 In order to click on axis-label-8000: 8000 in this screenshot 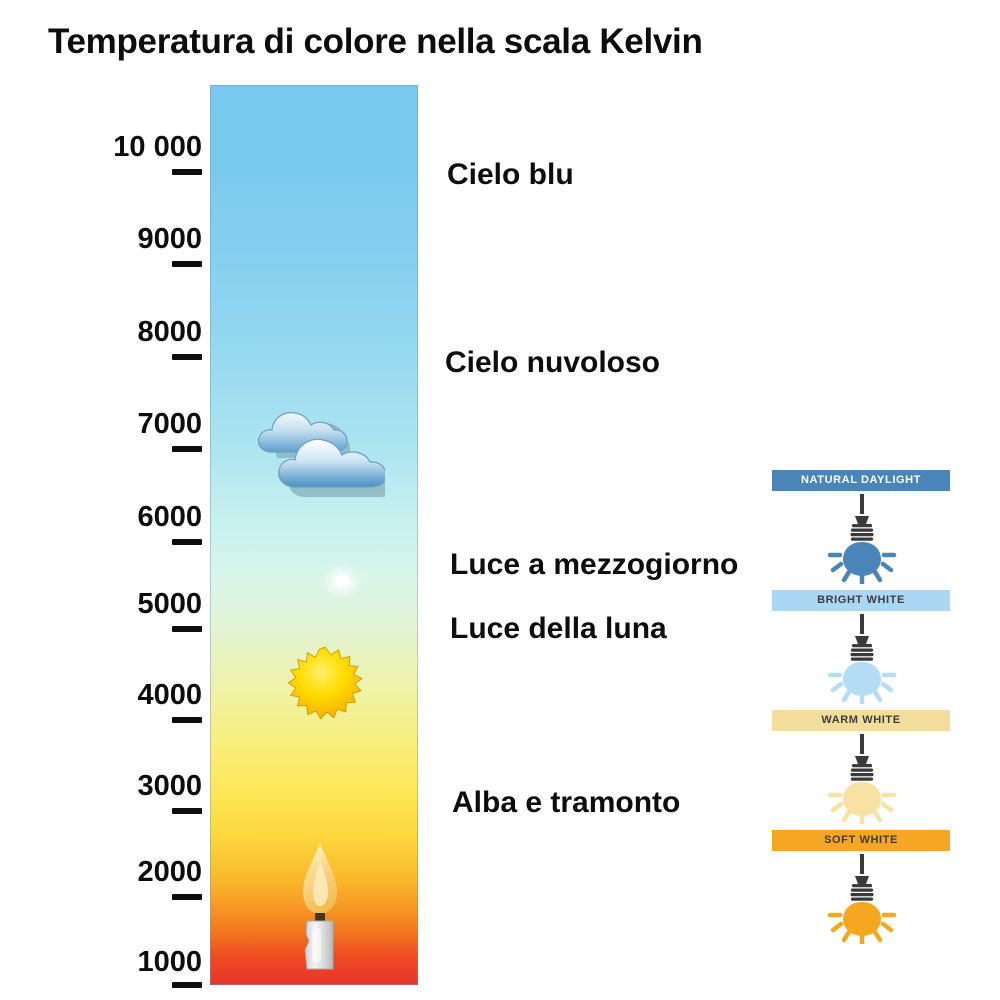, I will do `click(169, 332)`.